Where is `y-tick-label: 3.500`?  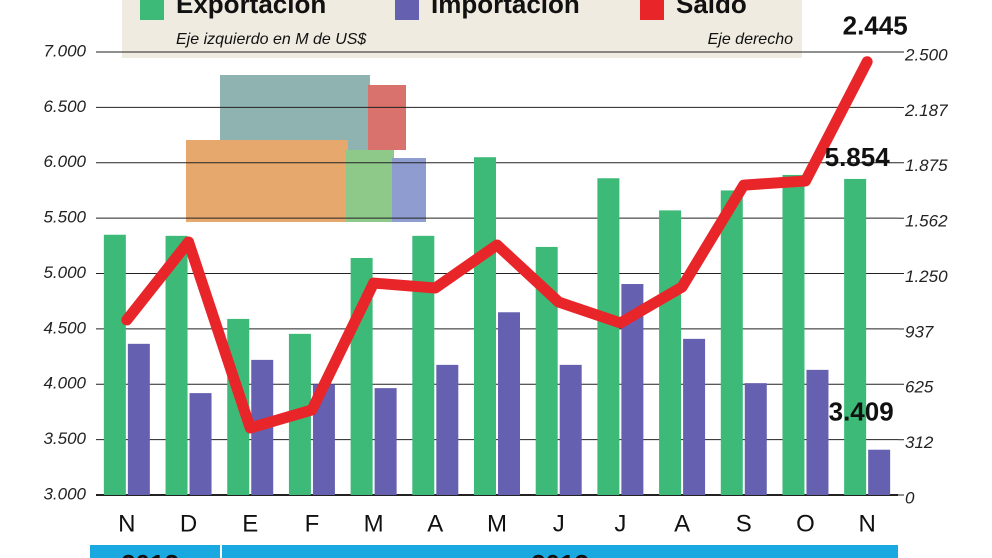 y-tick-label: 3.500 is located at coordinates (64, 438).